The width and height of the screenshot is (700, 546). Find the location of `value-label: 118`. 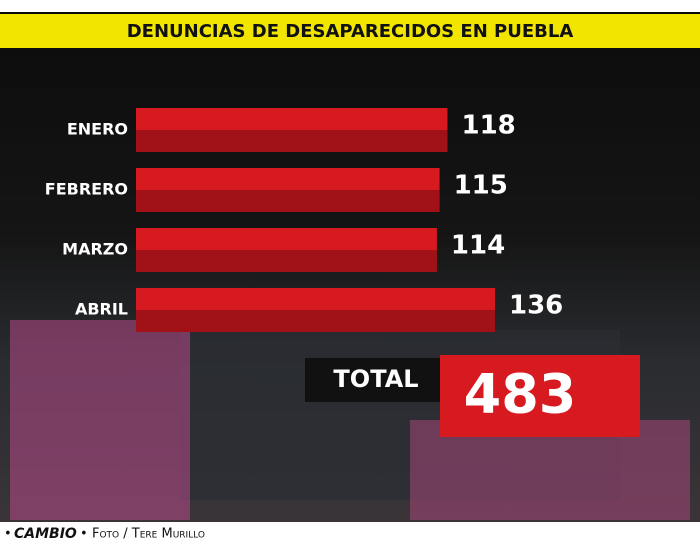

value-label: 118 is located at coordinates (488, 126).